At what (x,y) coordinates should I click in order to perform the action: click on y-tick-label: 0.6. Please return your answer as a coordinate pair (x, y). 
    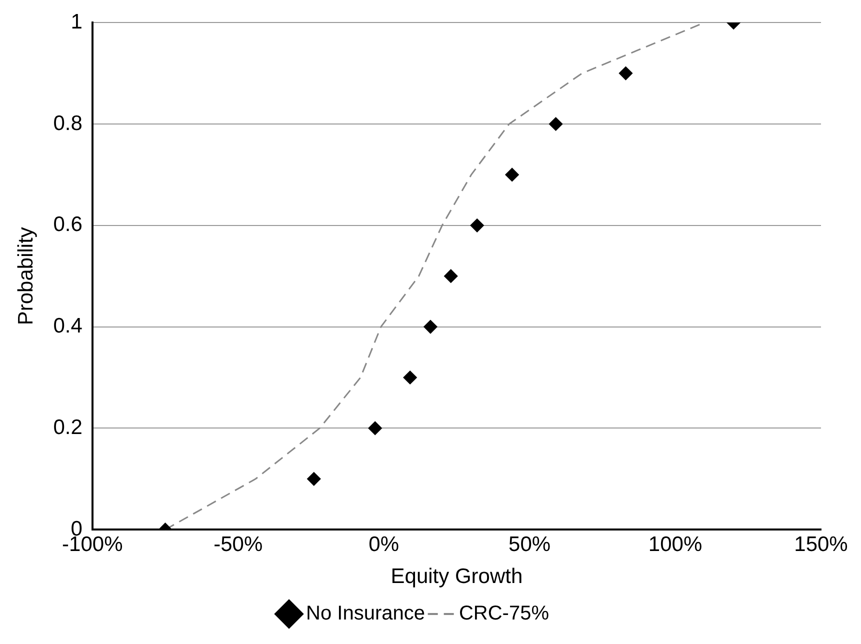
    Looking at the image, I should click on (67, 224).